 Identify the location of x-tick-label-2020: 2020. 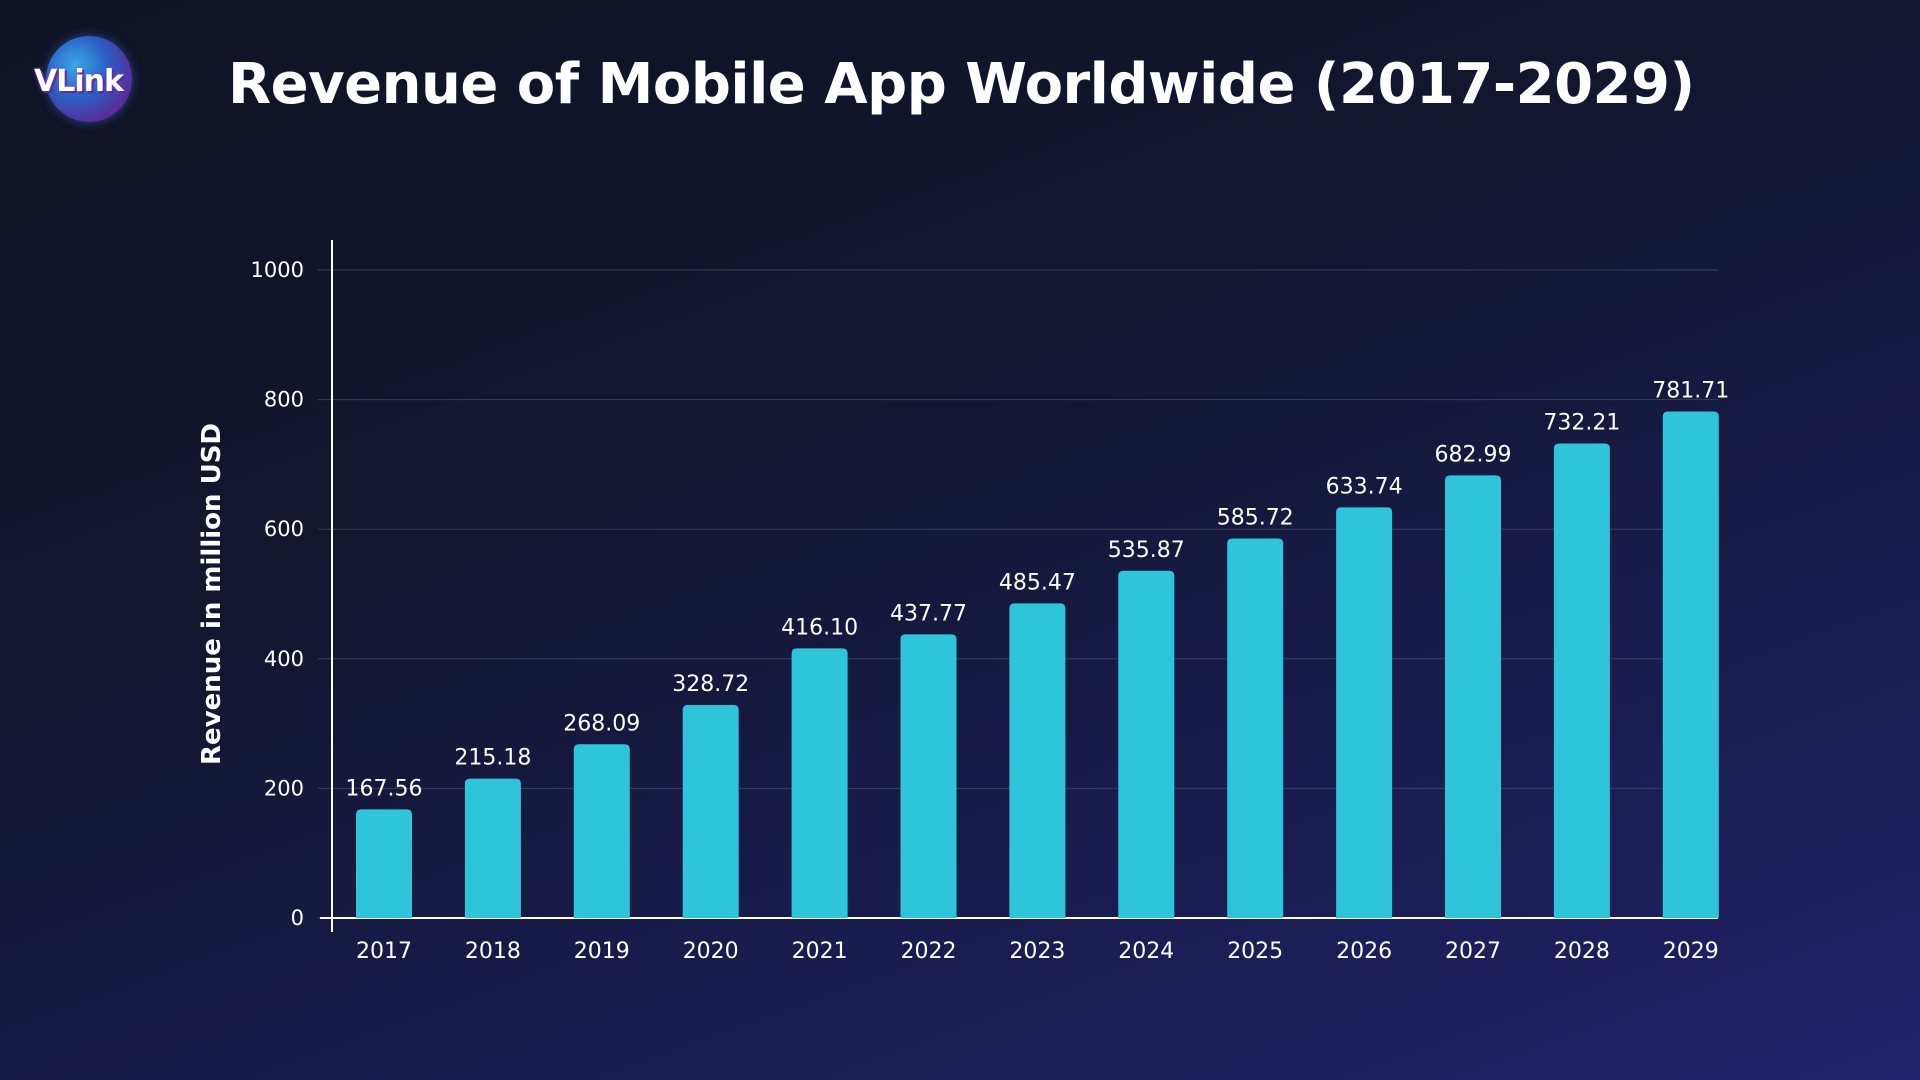
(711, 951).